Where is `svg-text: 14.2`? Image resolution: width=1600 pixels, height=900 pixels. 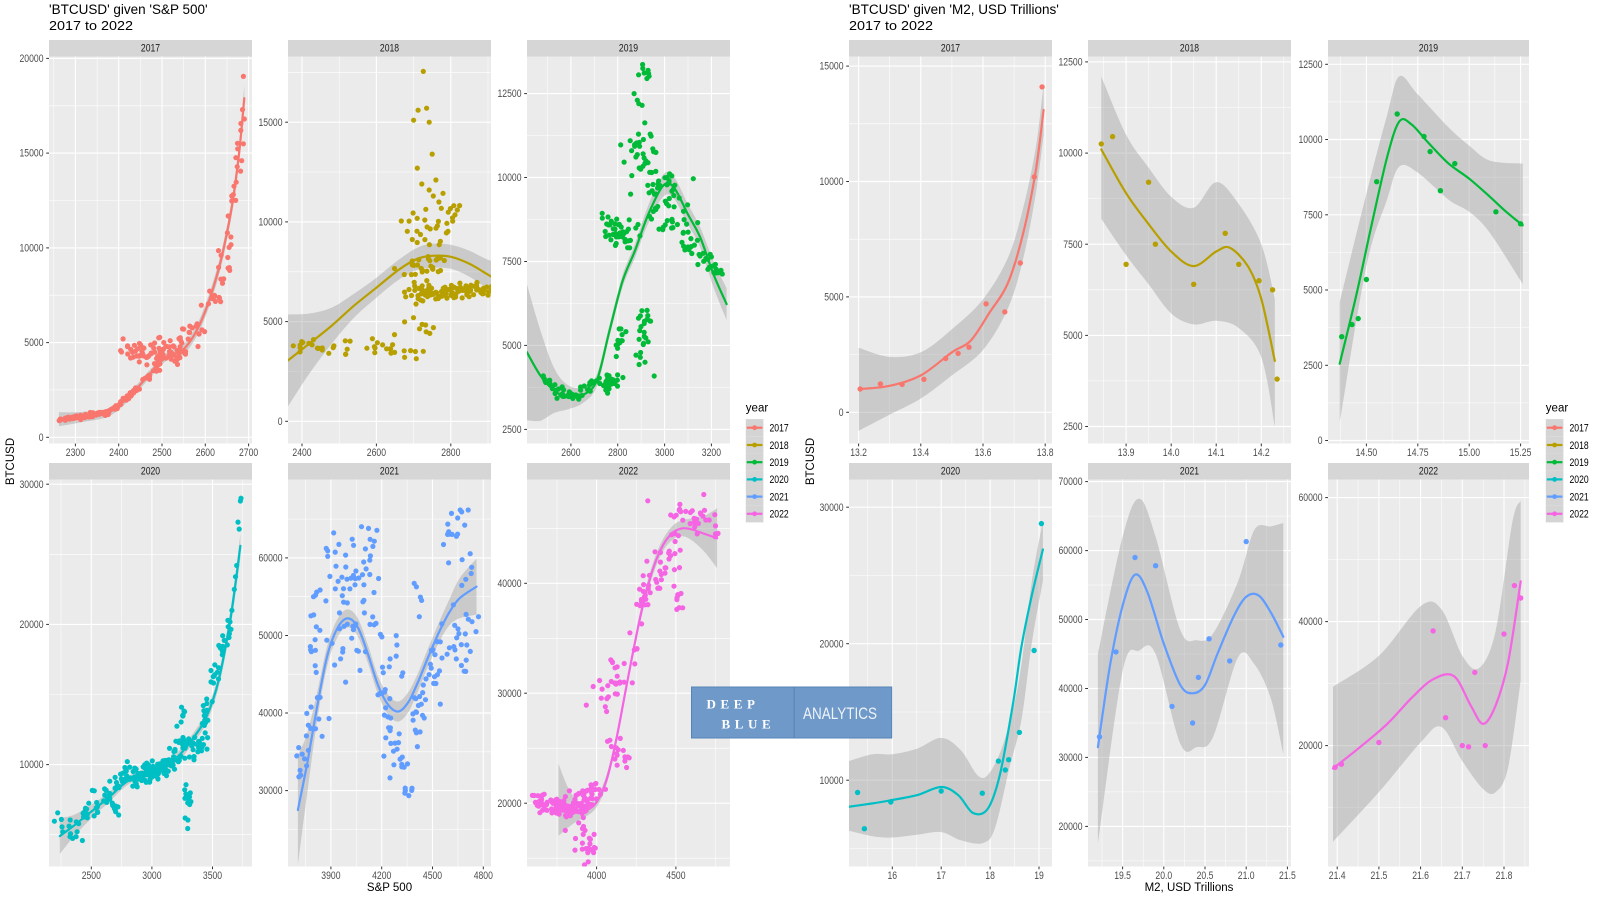 svg-text: 14.2 is located at coordinates (1261, 453).